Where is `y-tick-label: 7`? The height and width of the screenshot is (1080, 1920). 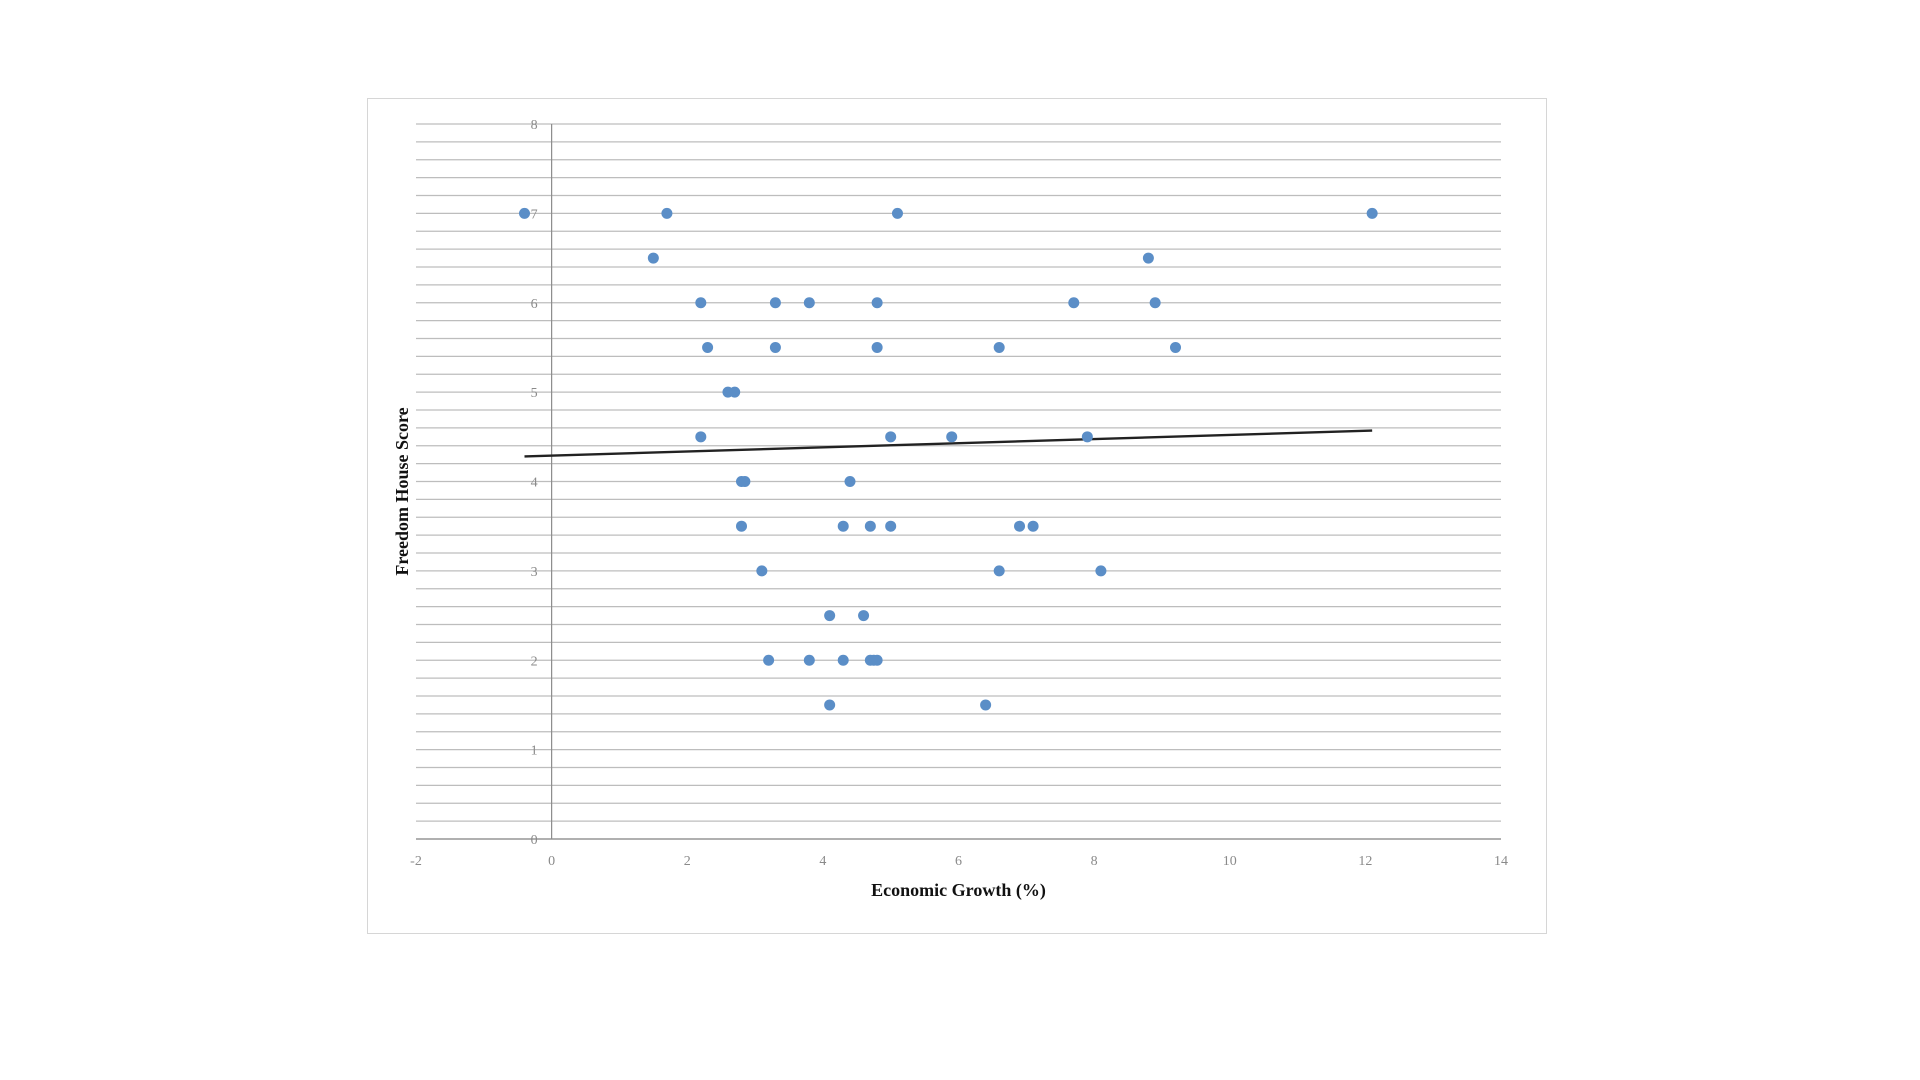 y-tick-label: 7 is located at coordinates (534, 214).